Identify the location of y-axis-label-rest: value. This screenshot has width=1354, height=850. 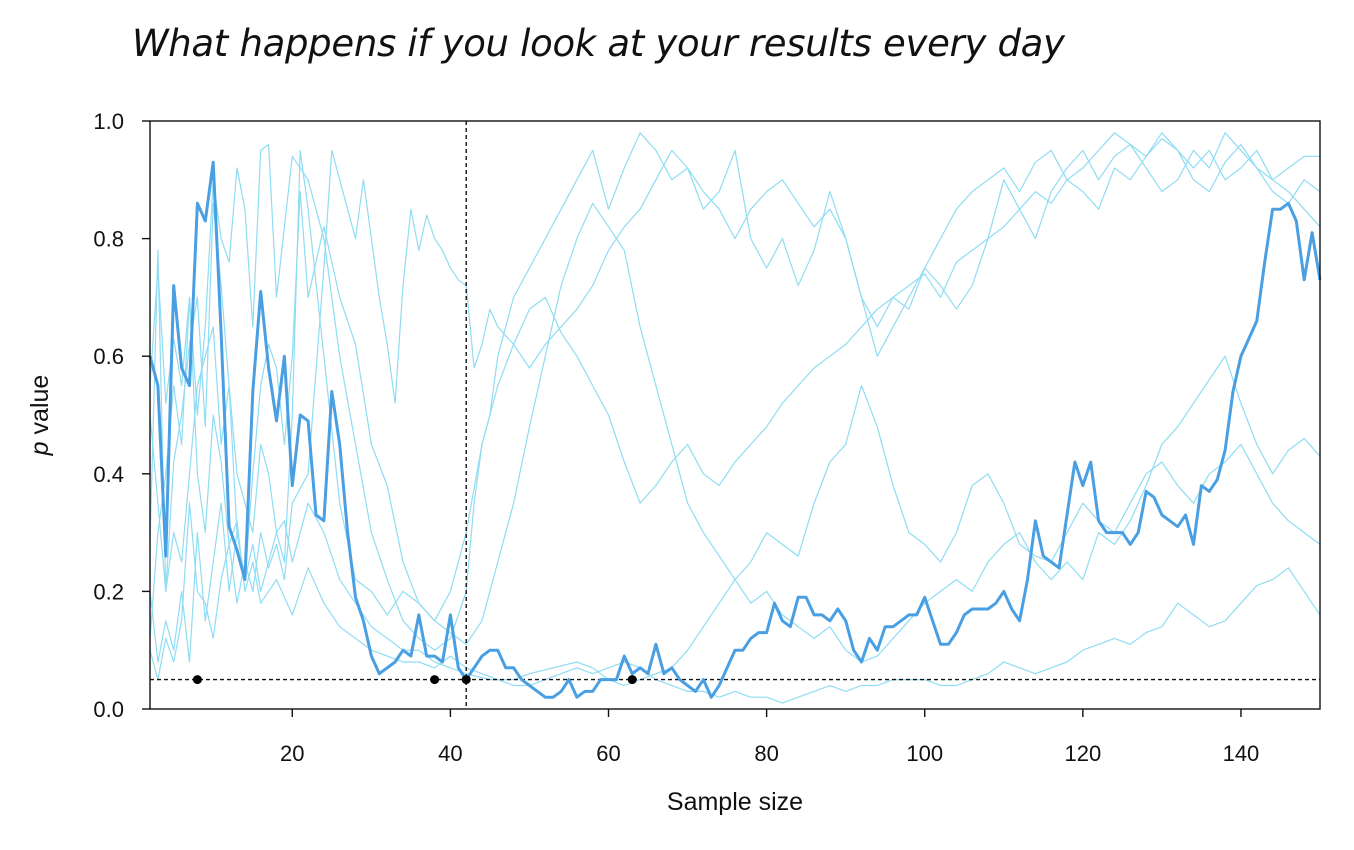
(40, 405).